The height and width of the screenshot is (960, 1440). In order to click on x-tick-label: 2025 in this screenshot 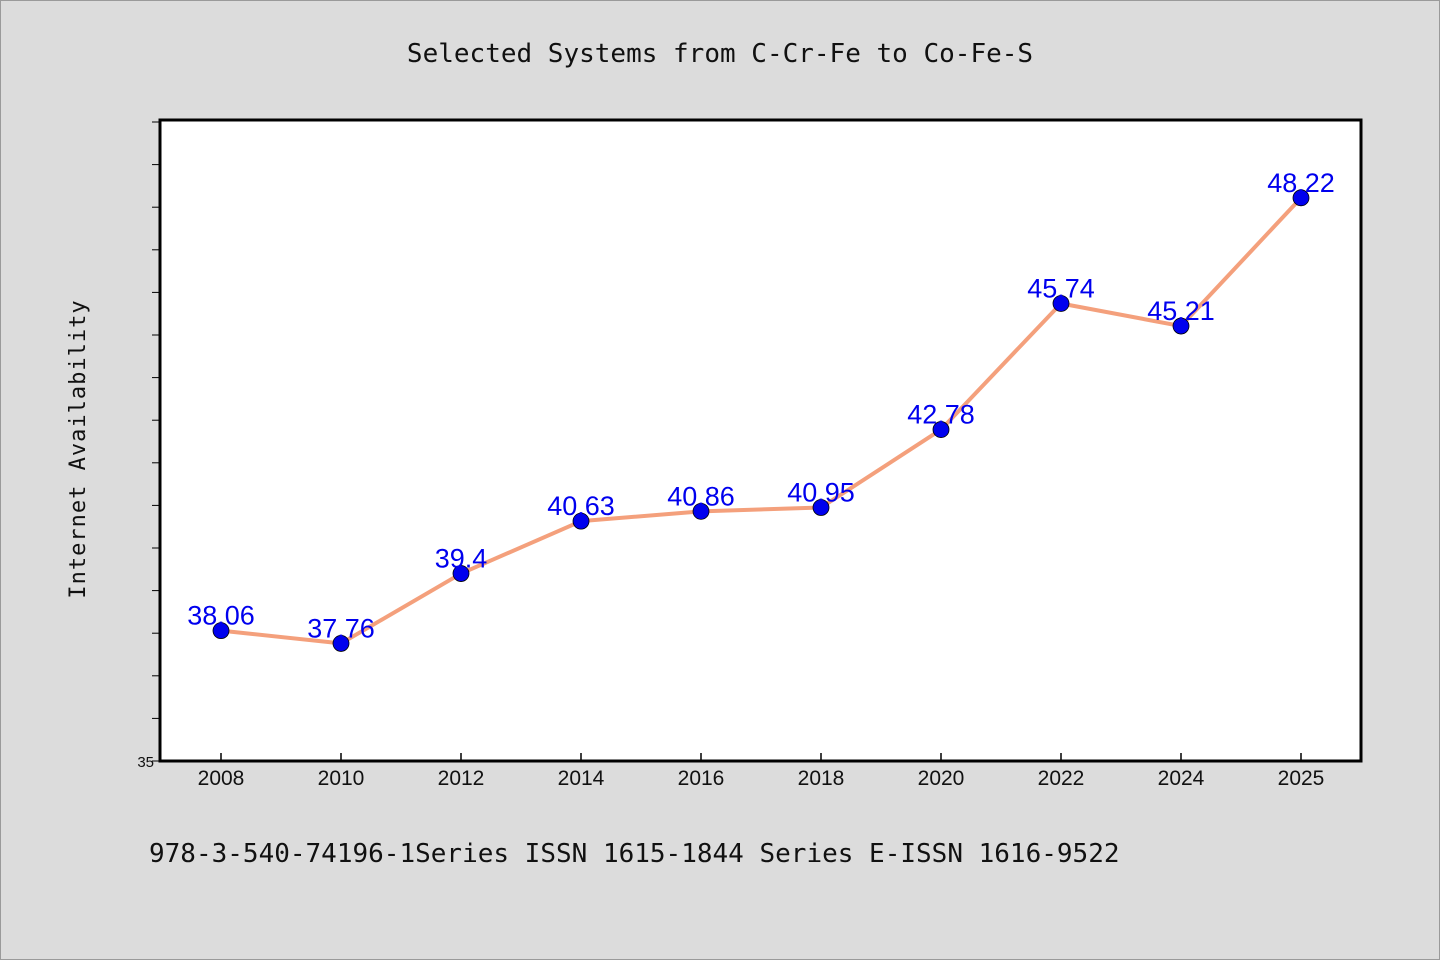, I will do `click(1301, 778)`.